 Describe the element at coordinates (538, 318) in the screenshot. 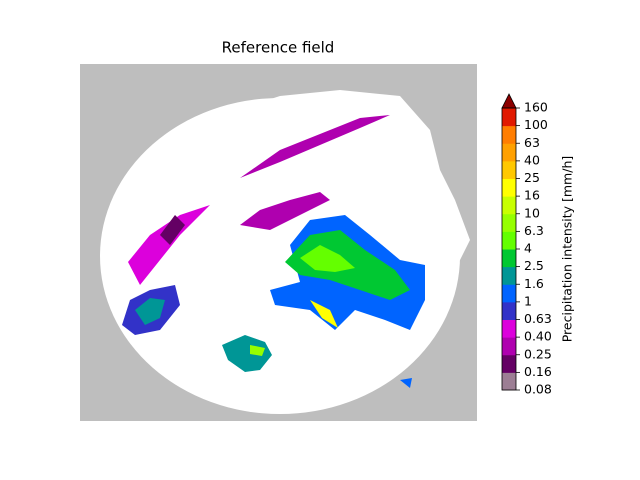

I see `colorbar-tick-label: 0.63` at that location.